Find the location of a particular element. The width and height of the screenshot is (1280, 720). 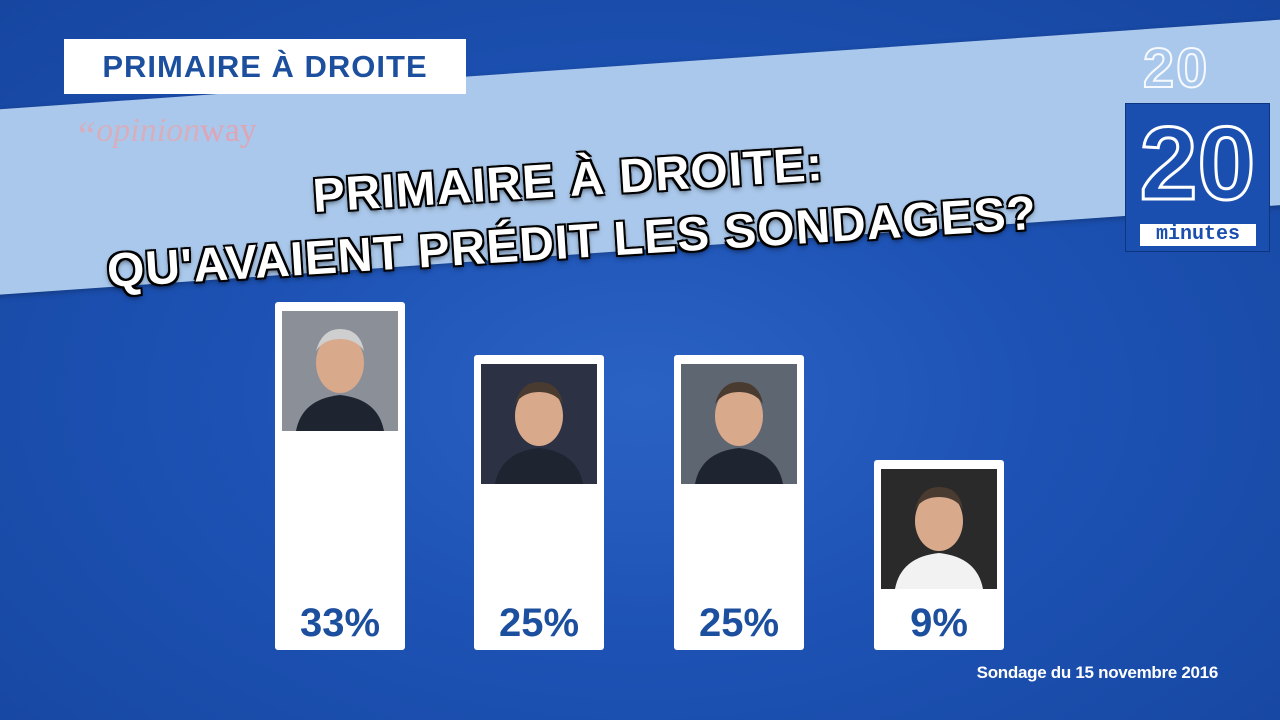

bar: 33% is located at coordinates (340, 476).